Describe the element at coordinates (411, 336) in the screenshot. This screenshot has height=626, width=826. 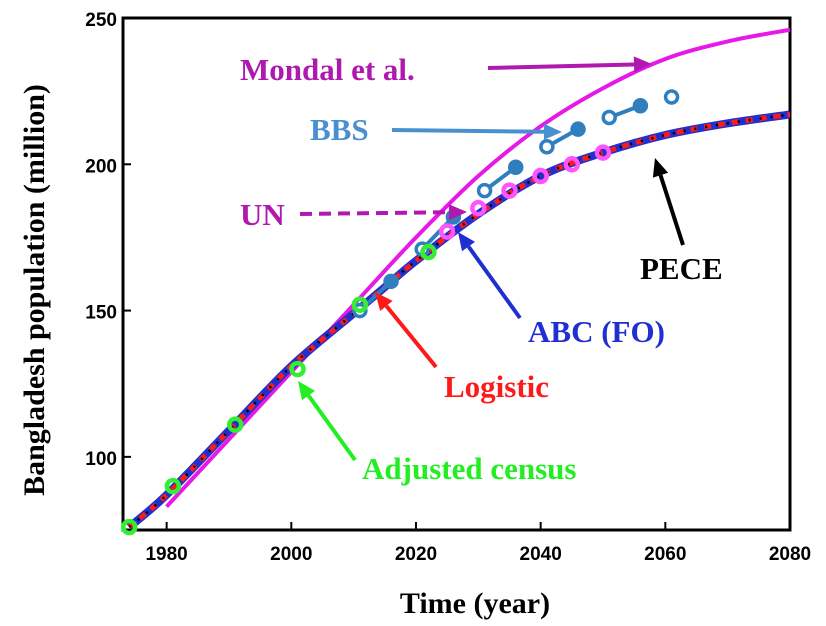
I see `logistic-arrow-shaft` at that location.